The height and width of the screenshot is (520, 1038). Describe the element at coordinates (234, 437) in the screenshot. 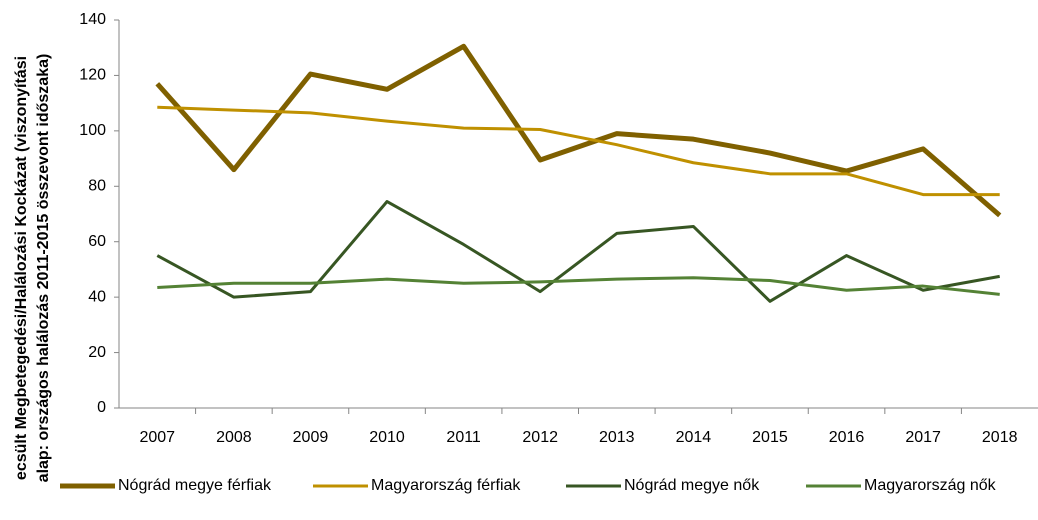

I see `x-tick-label: 2008` at that location.